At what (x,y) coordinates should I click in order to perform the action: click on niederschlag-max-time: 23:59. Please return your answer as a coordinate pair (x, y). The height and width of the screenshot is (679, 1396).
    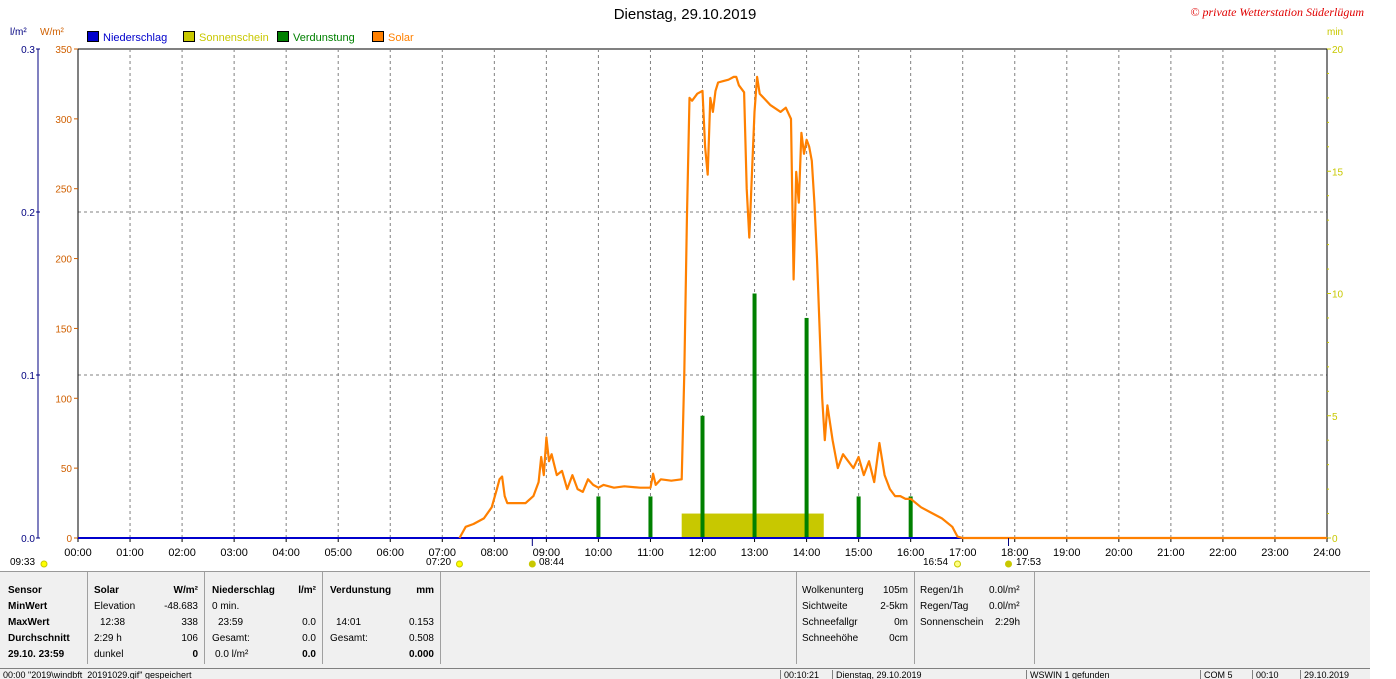
    Looking at the image, I should click on (231, 622).